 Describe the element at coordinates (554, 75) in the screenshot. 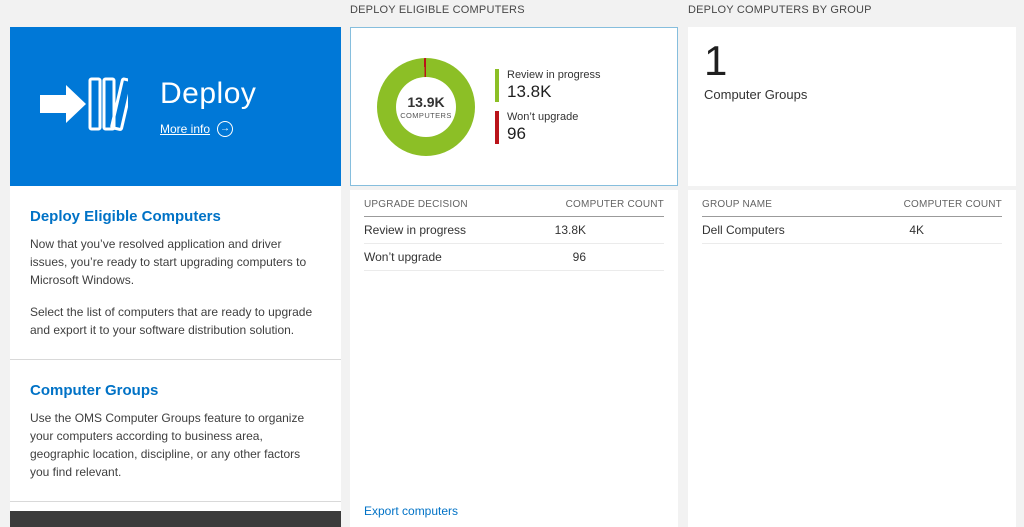

I see `legend-label: Review in progress` at that location.